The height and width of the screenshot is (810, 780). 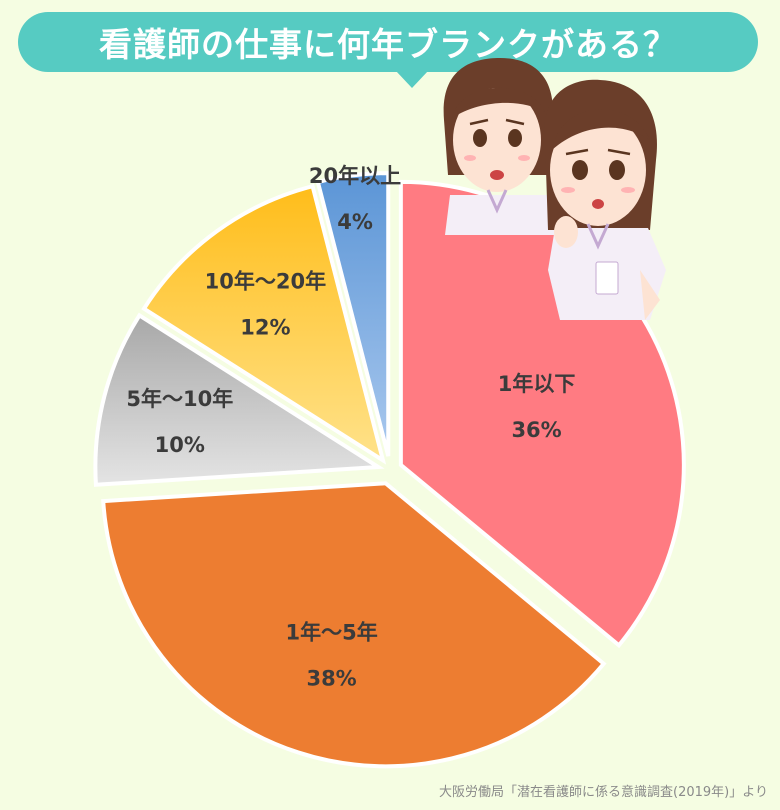 I want to click on nurse-back-figure, so click(x=499, y=146).